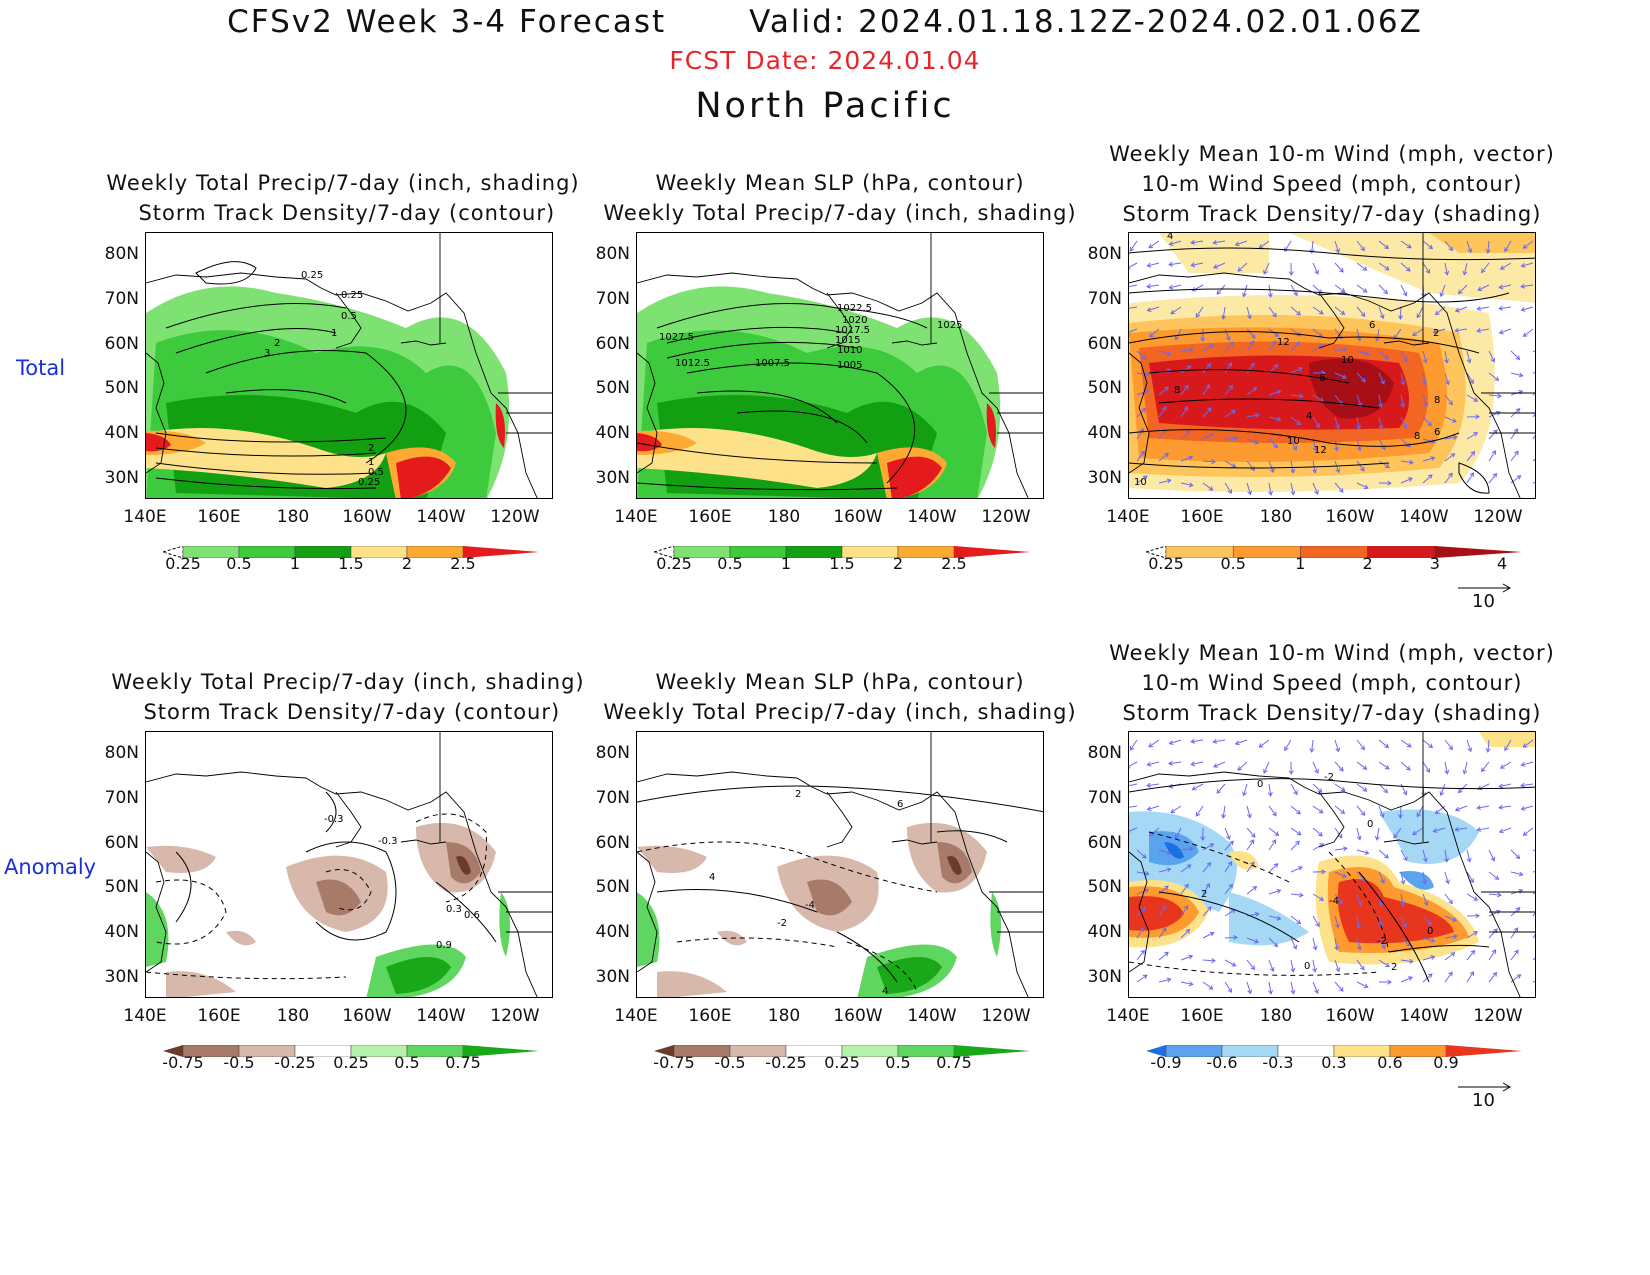 The width and height of the screenshot is (1650, 1275). What do you see at coordinates (1486, 588) in the screenshot?
I see `reference-vector` at bounding box center [1486, 588].